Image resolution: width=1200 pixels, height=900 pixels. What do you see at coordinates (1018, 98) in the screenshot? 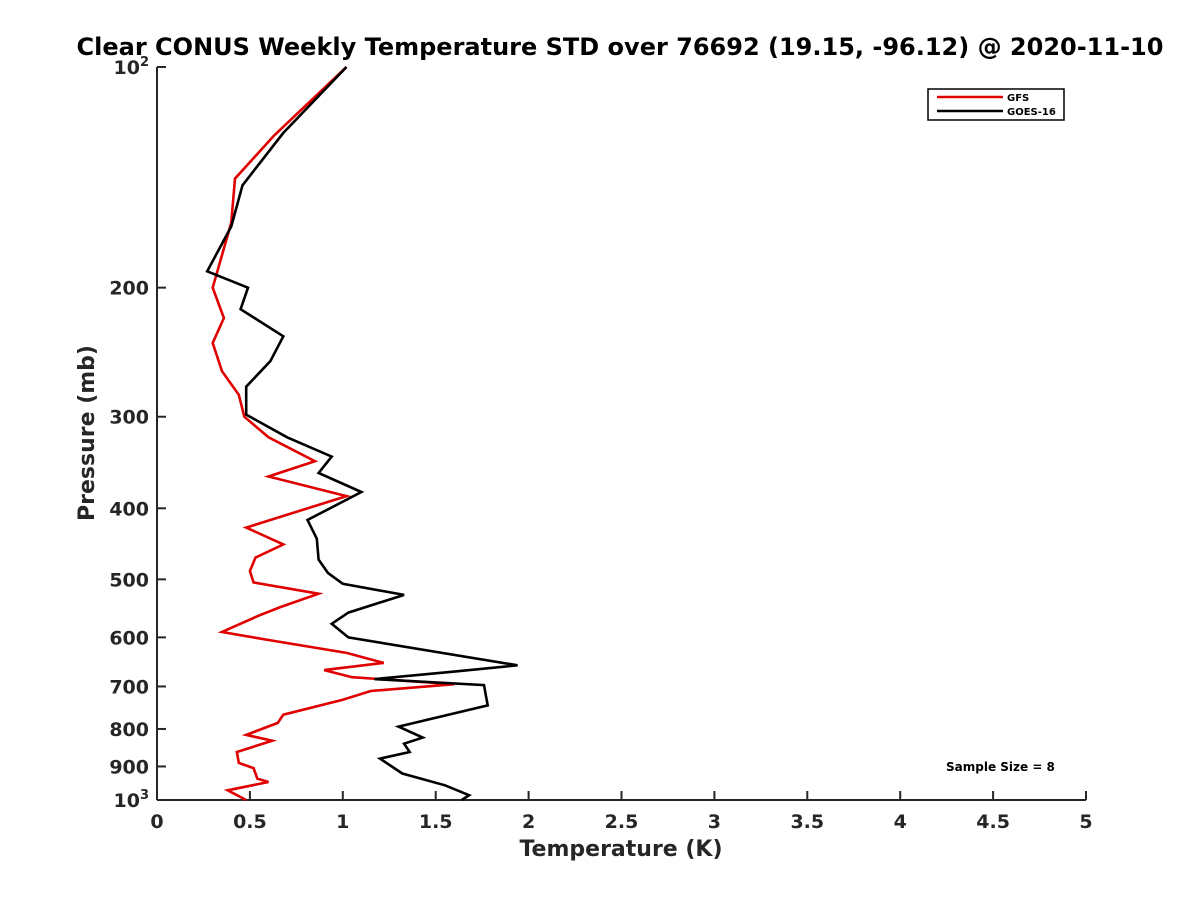
I see `legend-label-gfs: GFS` at bounding box center [1018, 98].